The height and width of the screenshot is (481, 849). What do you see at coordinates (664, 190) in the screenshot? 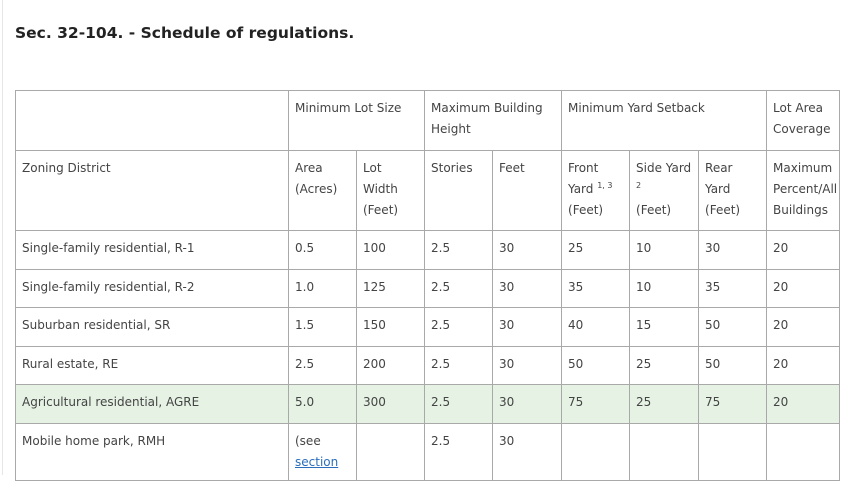
I see `col-side-yard: Side Yard 2 (Feet)` at bounding box center [664, 190].